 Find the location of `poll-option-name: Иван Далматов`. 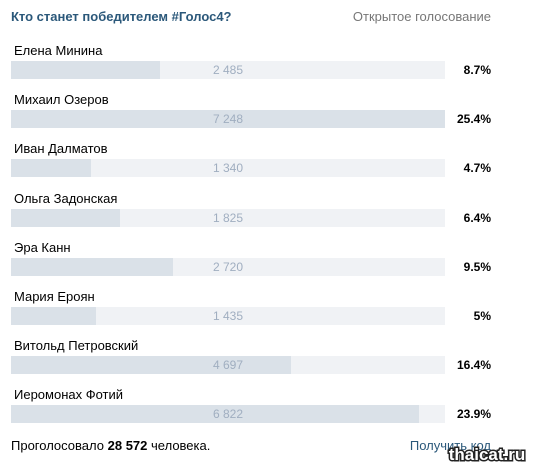

poll-option-name: Иван Далматов is located at coordinates (61, 149).